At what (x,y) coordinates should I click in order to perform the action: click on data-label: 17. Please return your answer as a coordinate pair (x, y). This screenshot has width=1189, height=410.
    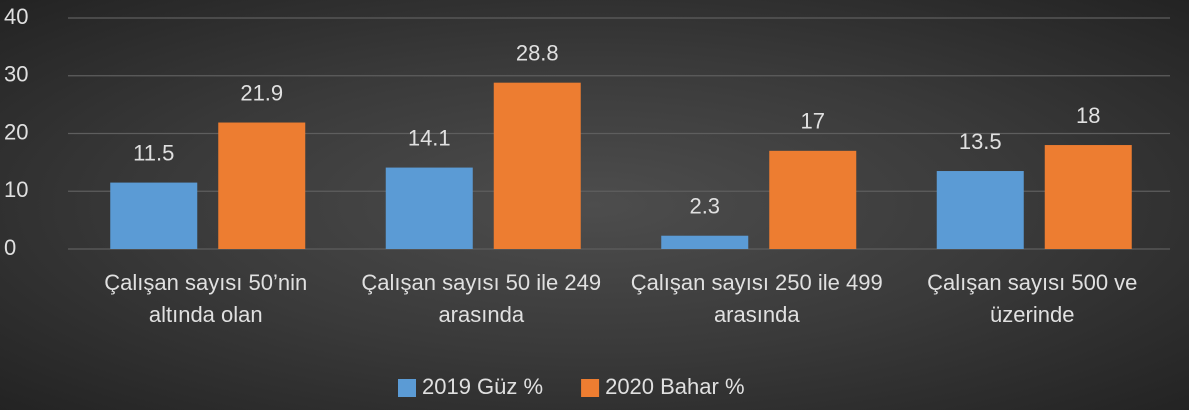
    Looking at the image, I should click on (813, 121).